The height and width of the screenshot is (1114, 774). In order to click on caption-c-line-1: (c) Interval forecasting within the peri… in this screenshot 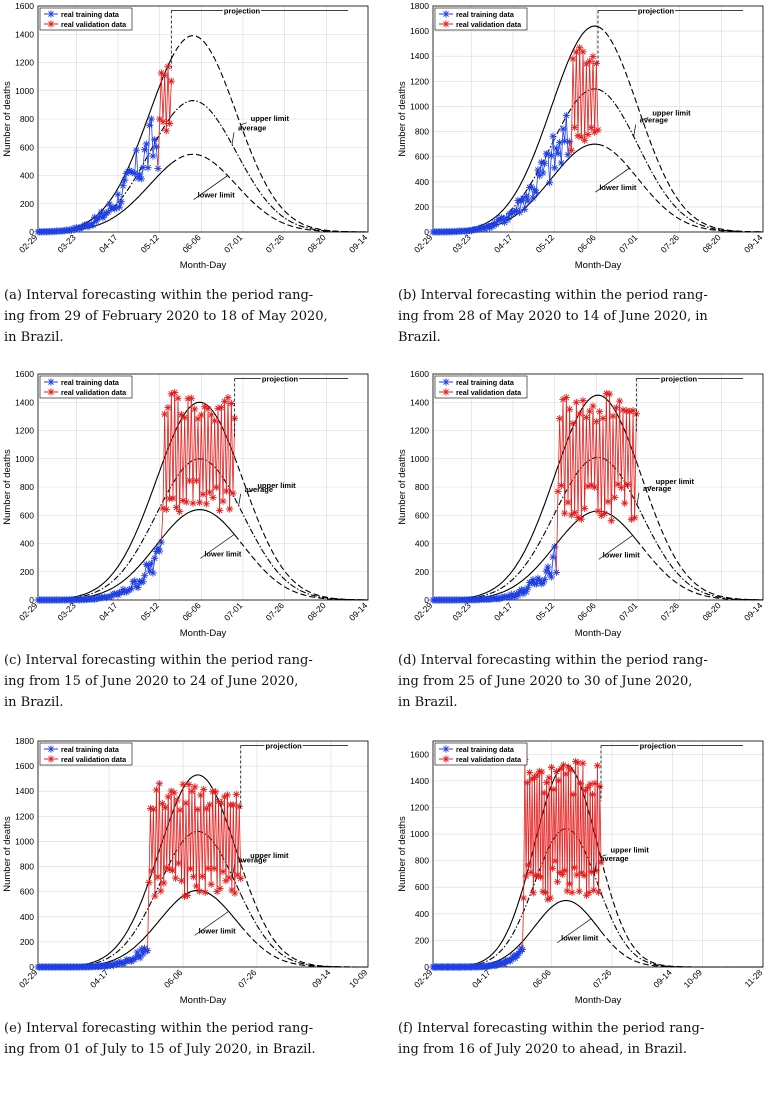, I will do `click(158, 660)`.